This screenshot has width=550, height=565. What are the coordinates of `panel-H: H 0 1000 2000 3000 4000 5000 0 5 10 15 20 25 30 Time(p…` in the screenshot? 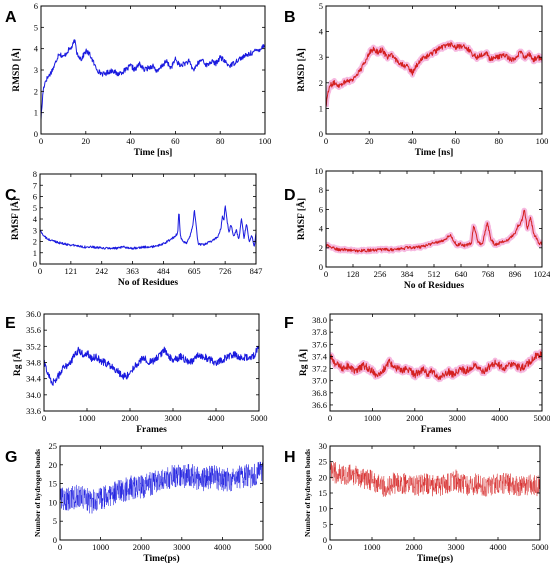 It's located at (416, 502).